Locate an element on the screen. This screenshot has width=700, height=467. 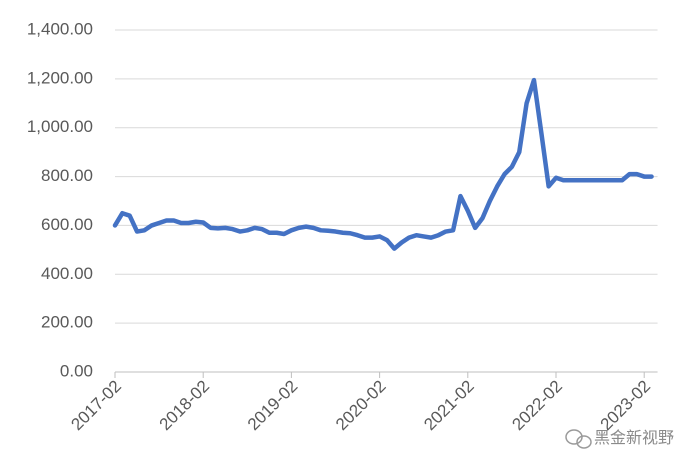
watermark: 黑金新视野 is located at coordinates (634, 438).